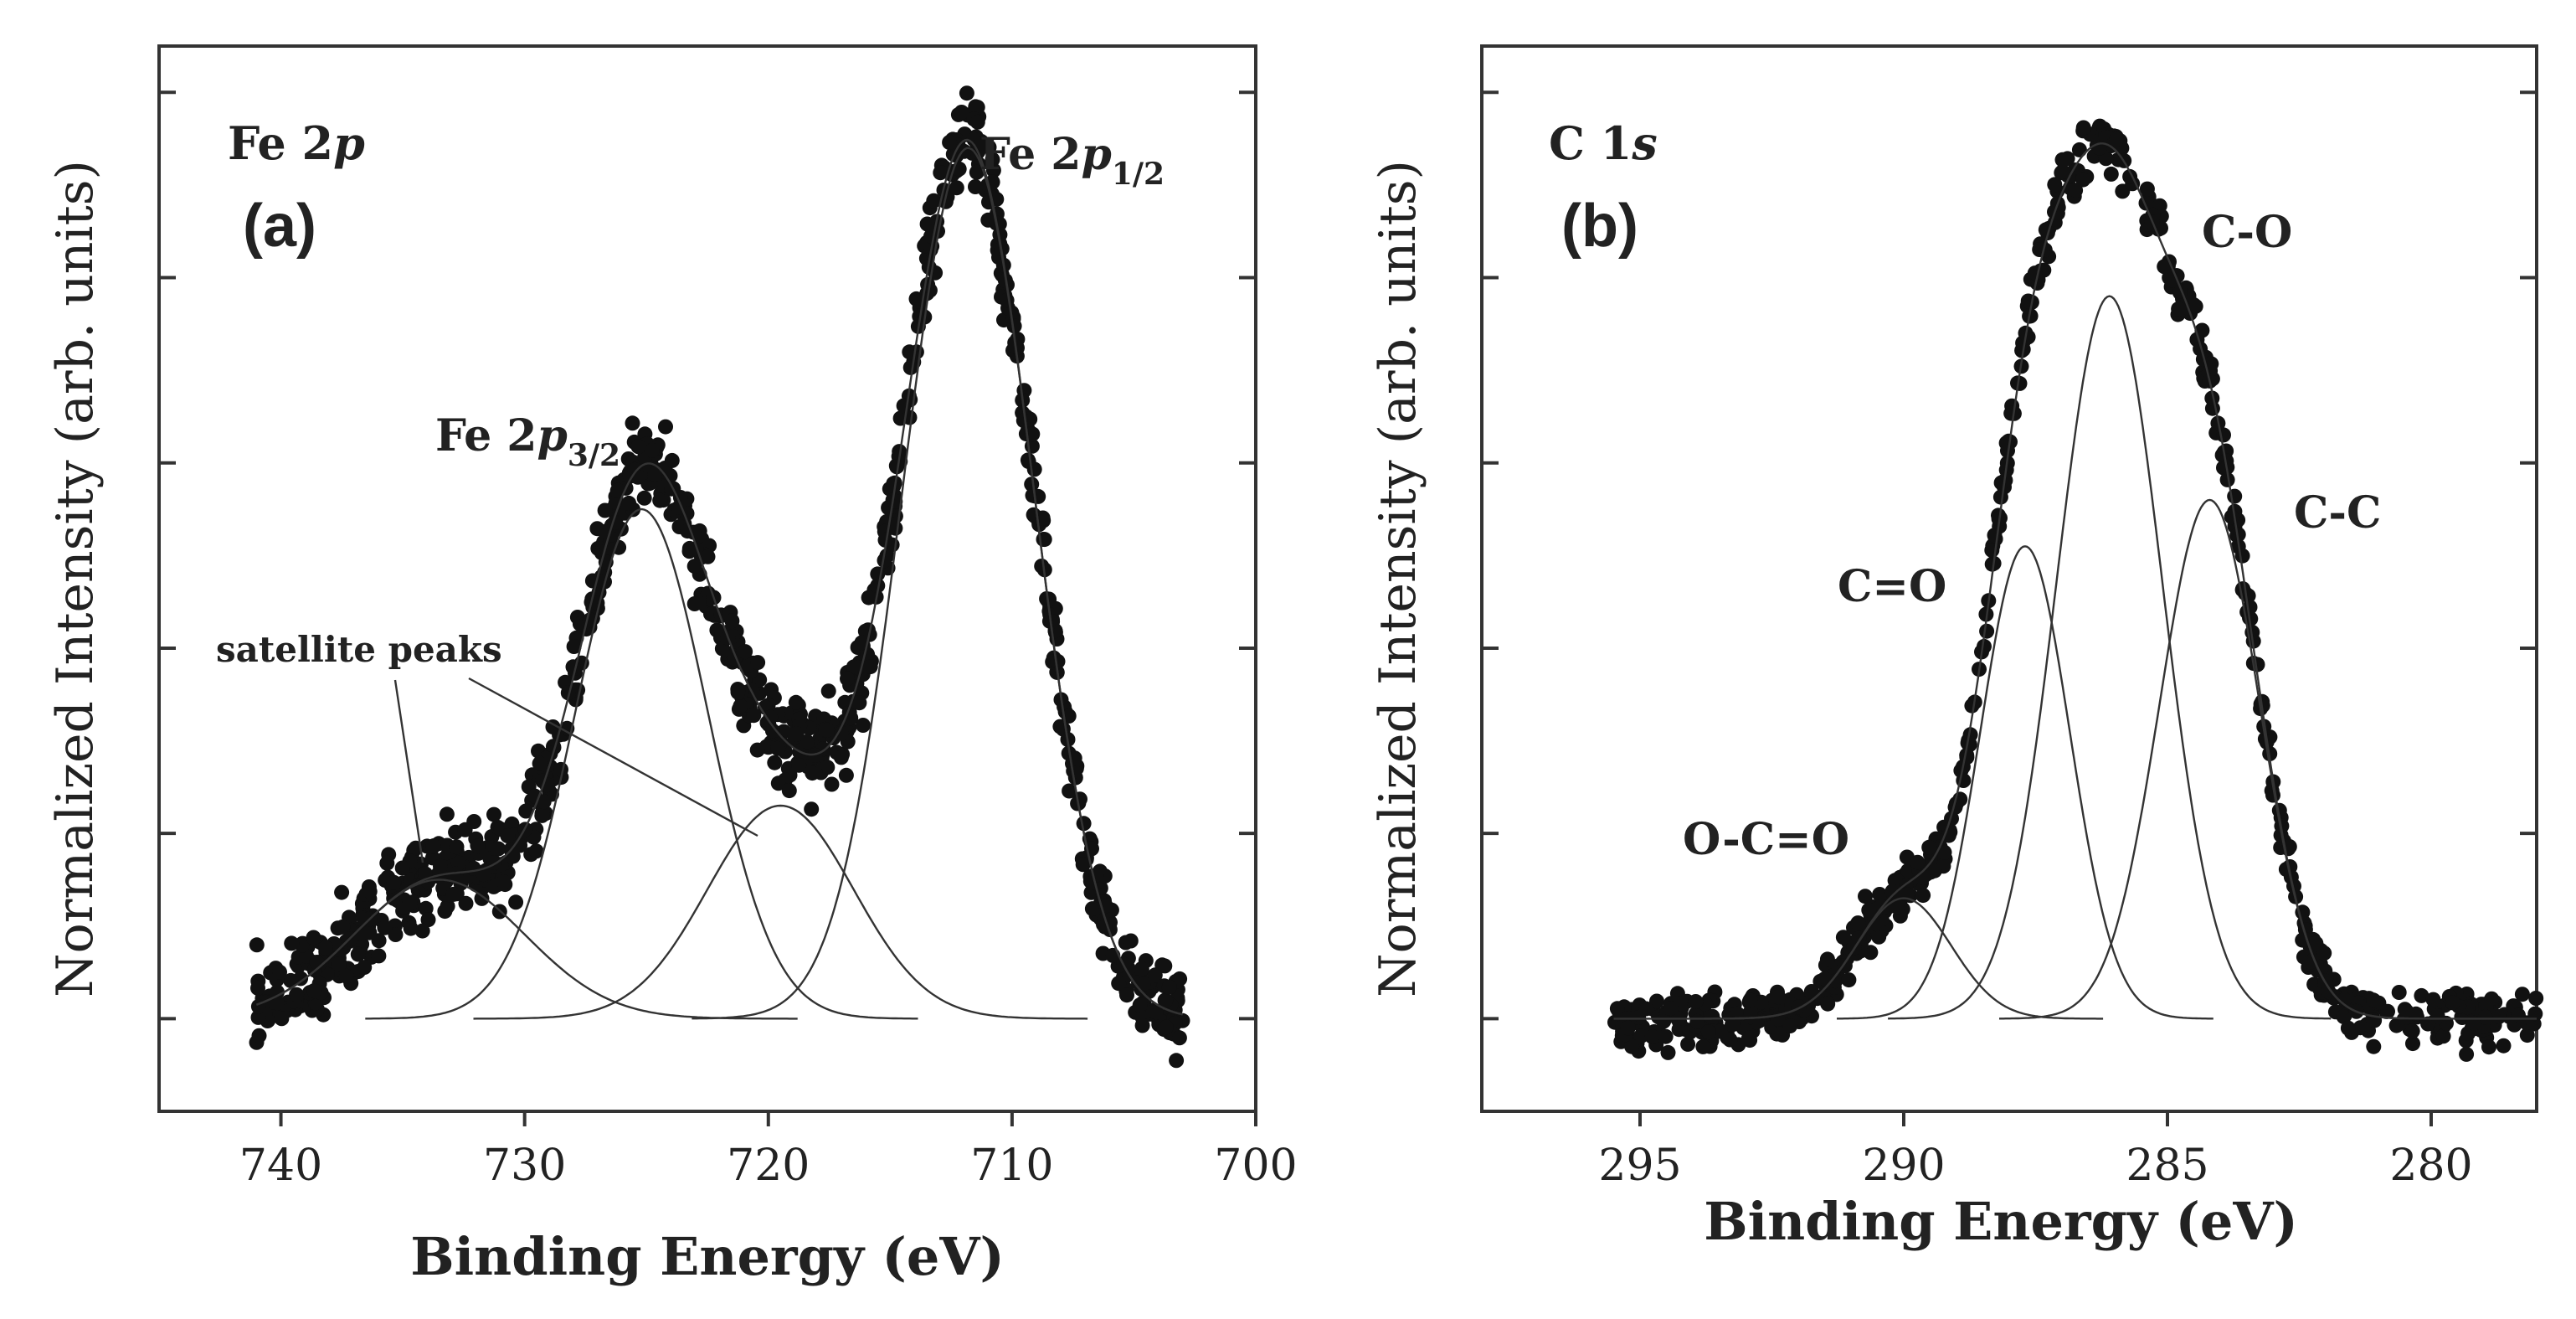 Image resolution: width=2576 pixels, height=1319 pixels. Describe the element at coordinates (2035, 1166) in the screenshot. I see `panel-b-x-tick-labels: 295 290 285 280` at that location.